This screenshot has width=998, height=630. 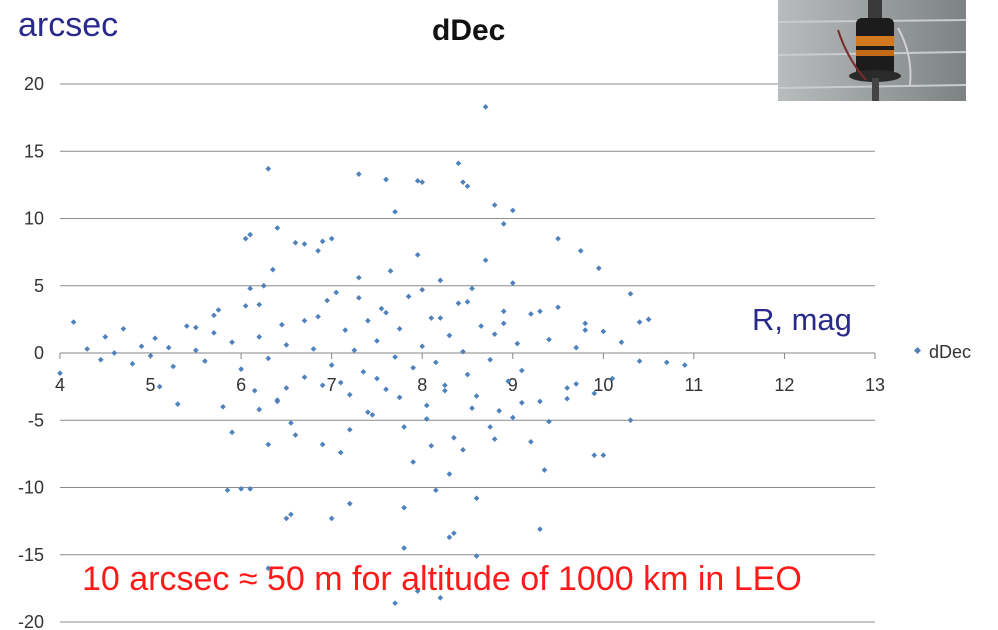 I want to click on y-tick-label: -15, so click(x=31, y=555).